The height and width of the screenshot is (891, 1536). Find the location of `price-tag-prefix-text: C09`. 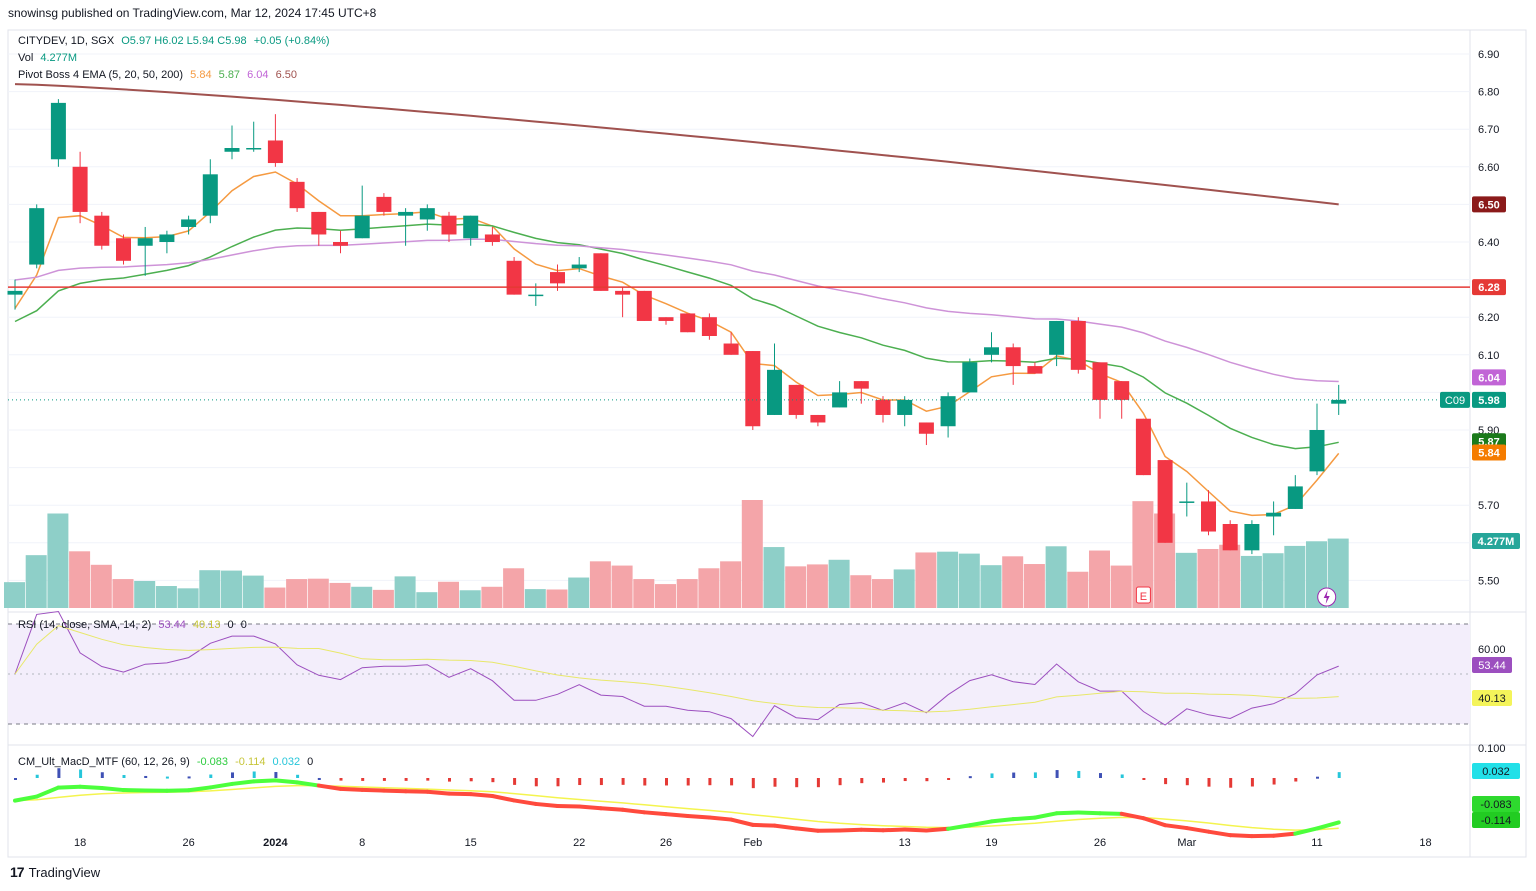

price-tag-prefix-text: C09 is located at coordinates (1455, 401).